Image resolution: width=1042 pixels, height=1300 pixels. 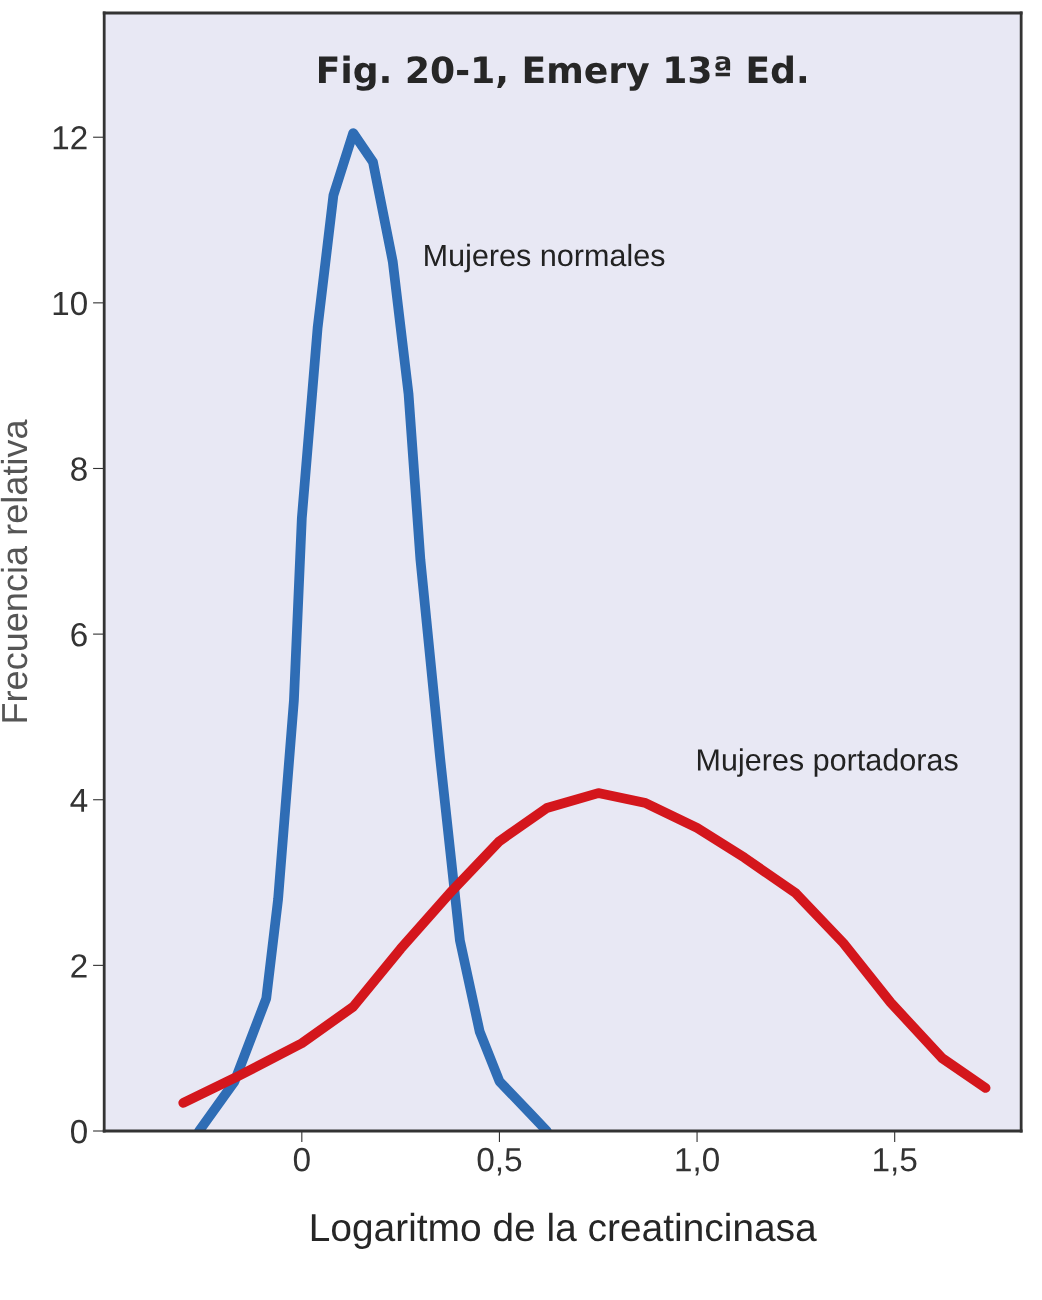 What do you see at coordinates (827, 762) in the screenshot?
I see `series-label: Mujeres portadoras` at bounding box center [827, 762].